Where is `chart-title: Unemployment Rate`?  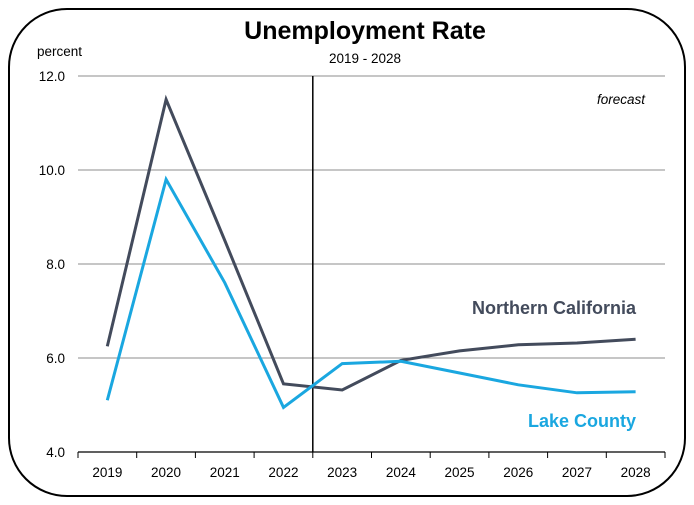 chart-title: Unemployment Rate is located at coordinates (365, 31).